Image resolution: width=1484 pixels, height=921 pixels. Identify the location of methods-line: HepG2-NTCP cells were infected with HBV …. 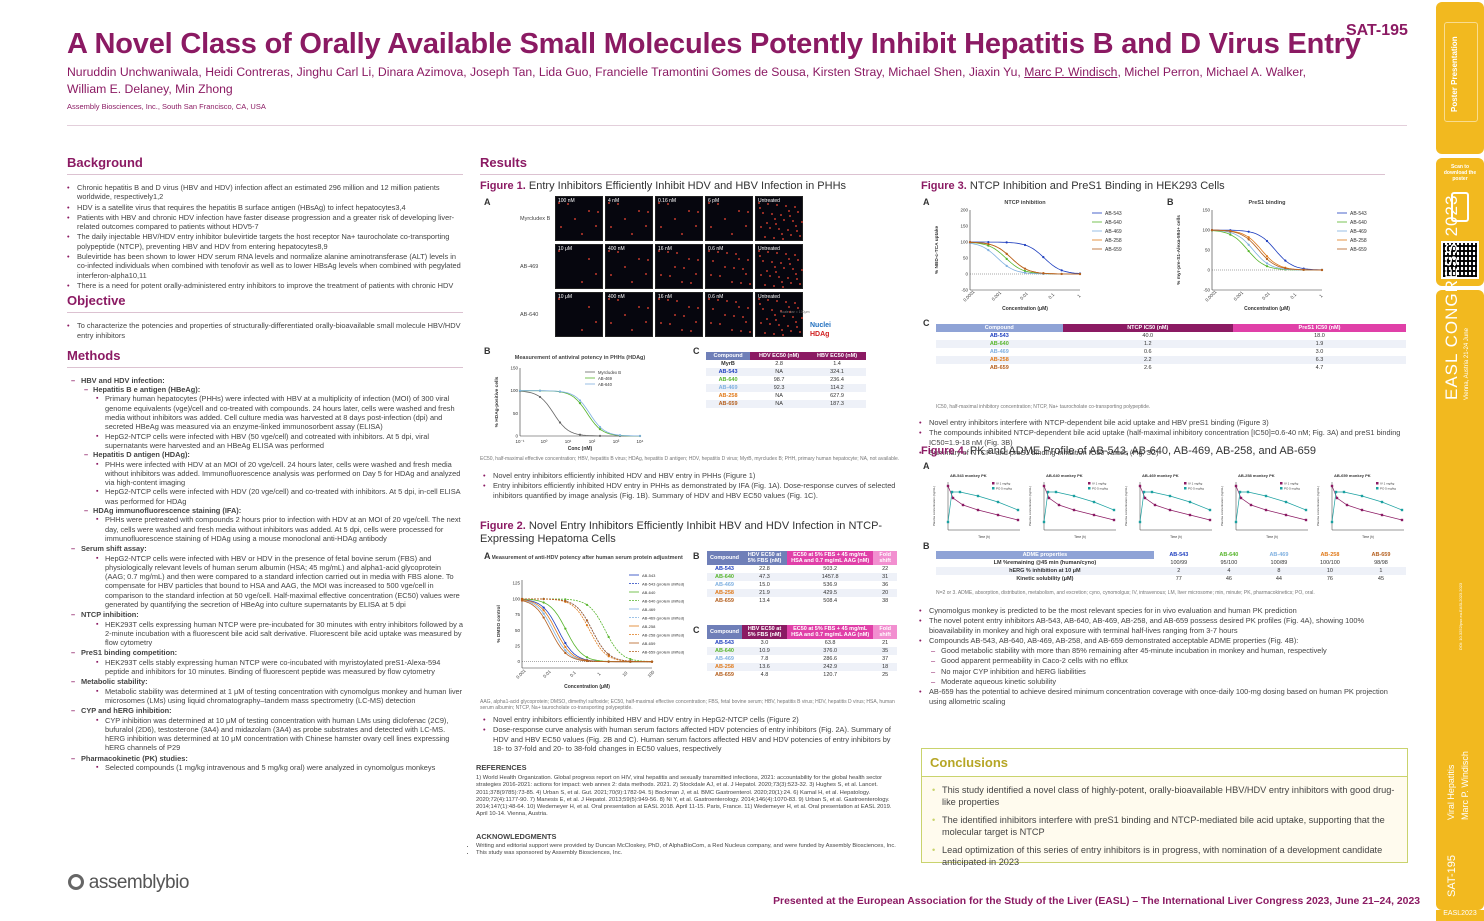
(265, 582).